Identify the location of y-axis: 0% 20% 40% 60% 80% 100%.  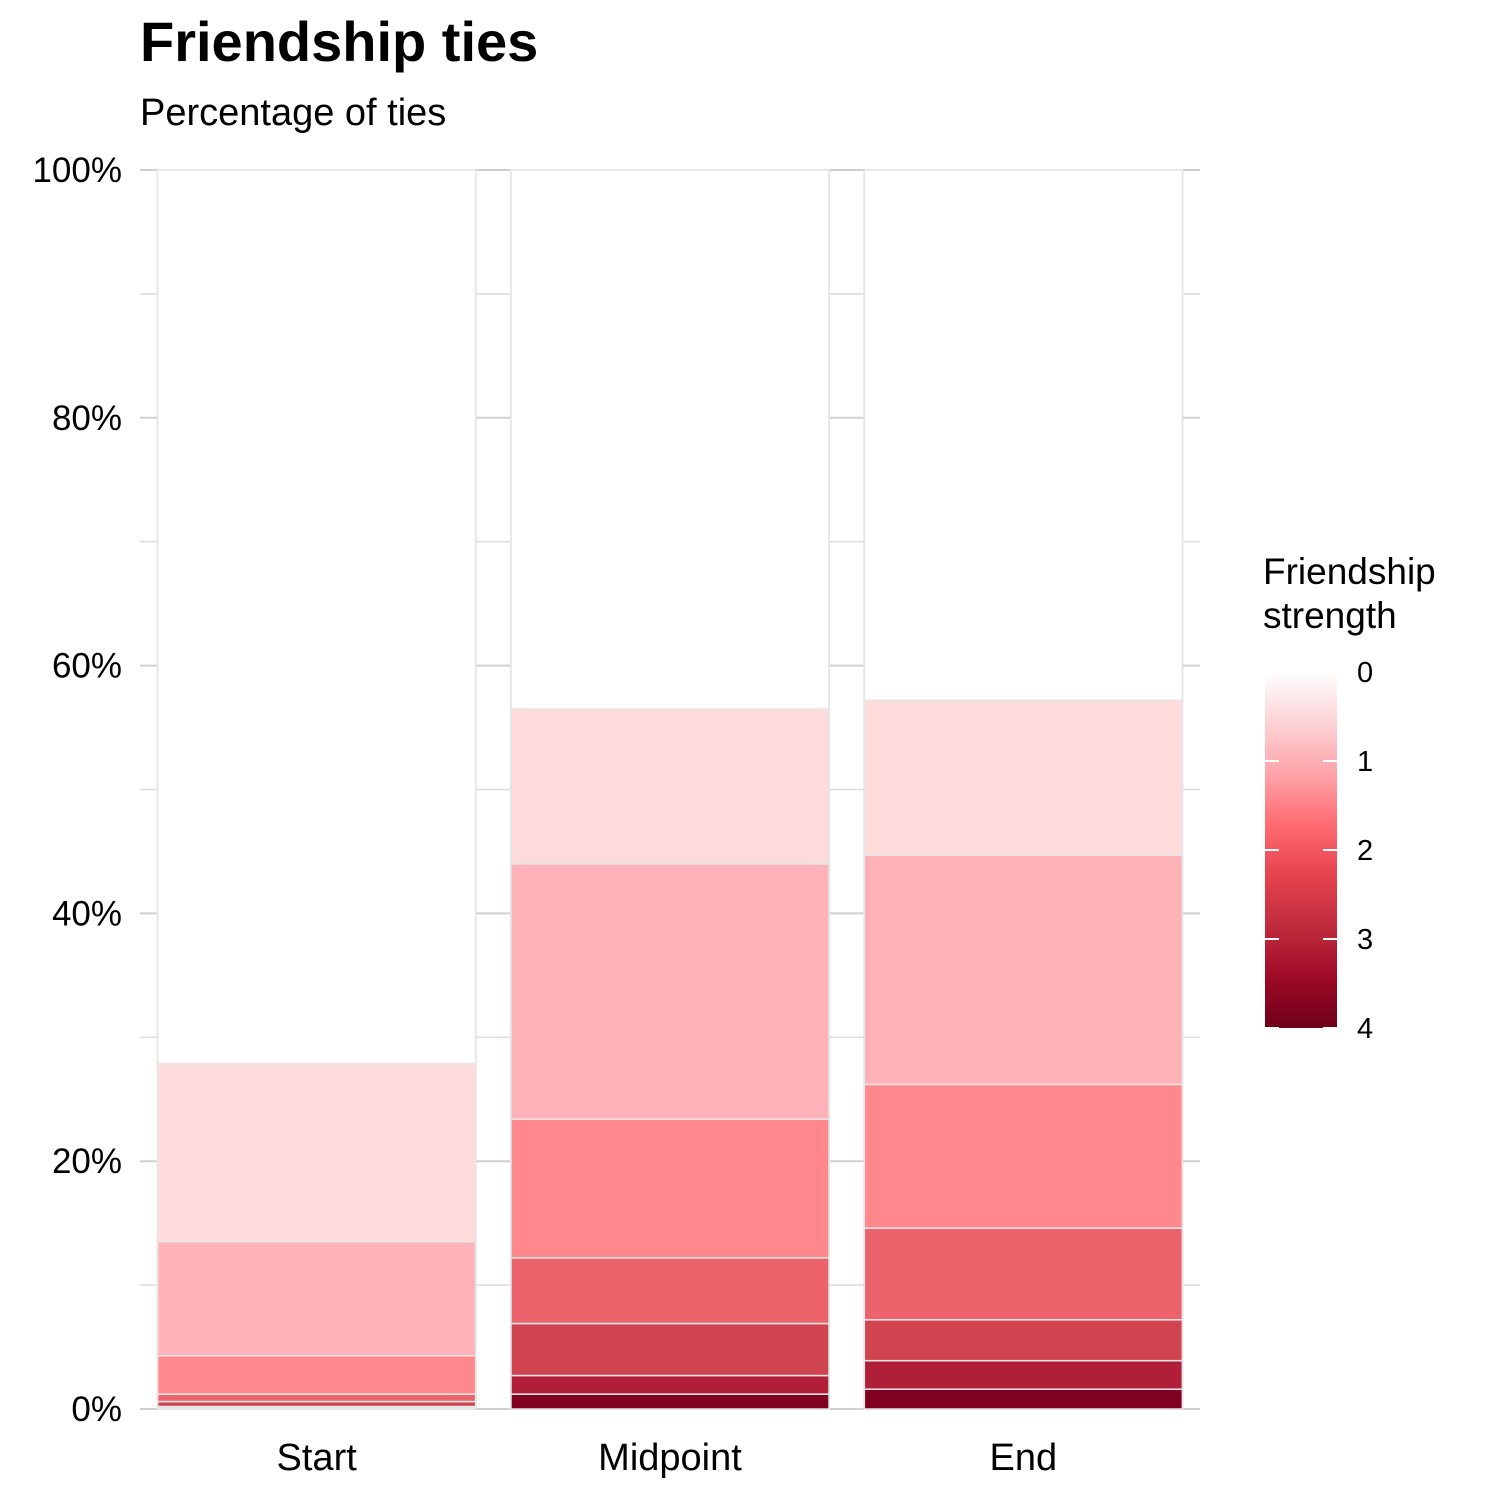
(77, 790).